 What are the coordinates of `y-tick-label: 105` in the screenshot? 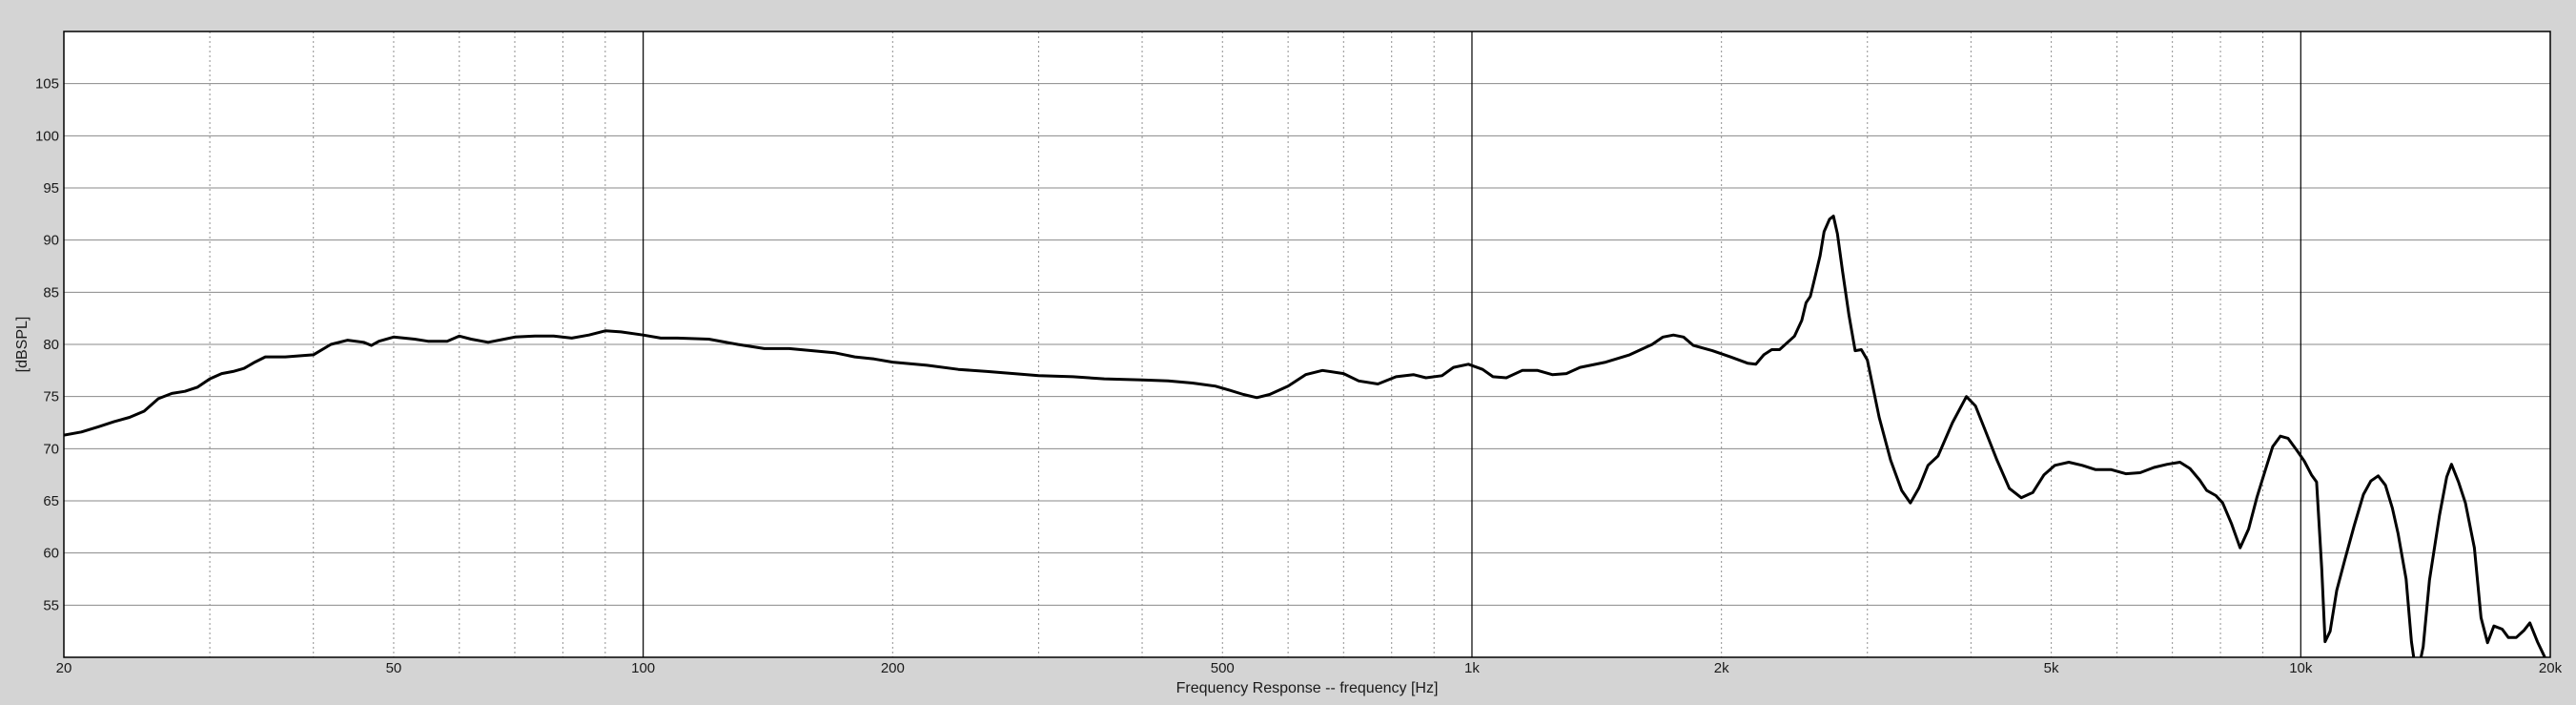 It's located at (47, 84).